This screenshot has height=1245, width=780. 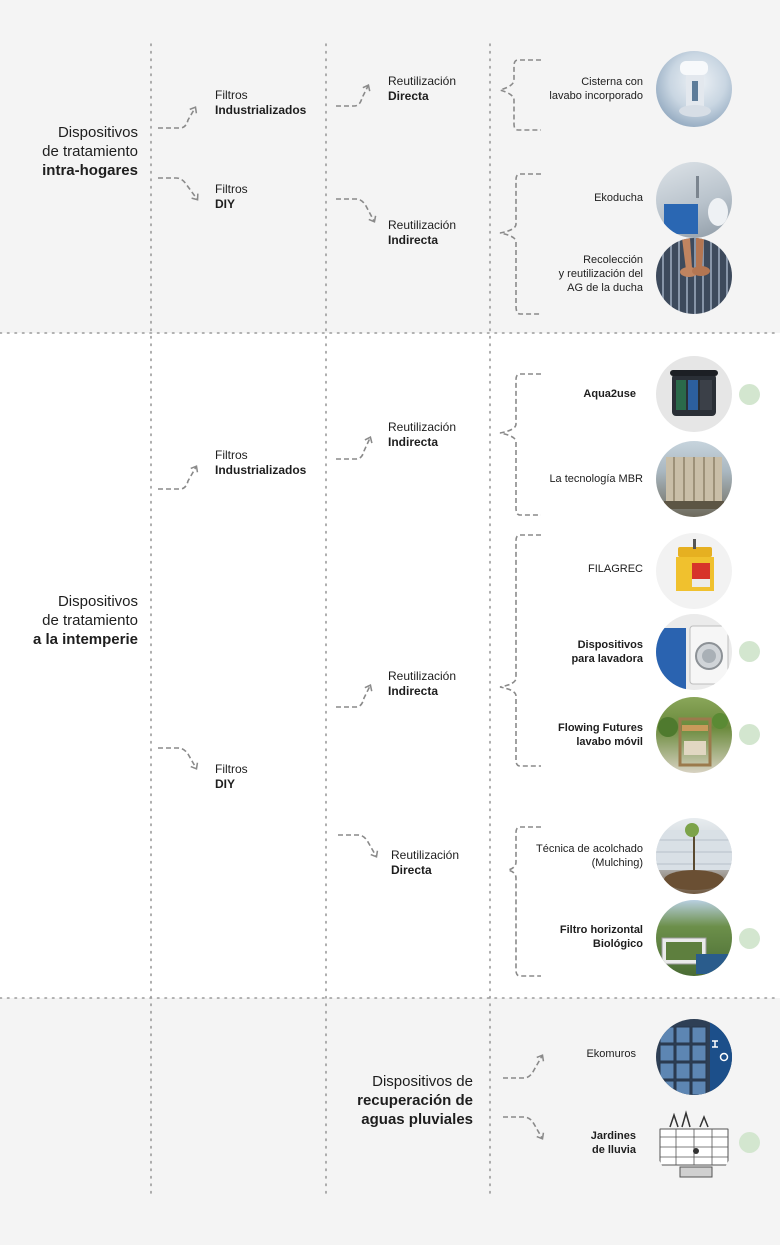 I want to click on node-reutilizacion-indirecta-2: Reutilización Indirecta, so click(x=422, y=435).